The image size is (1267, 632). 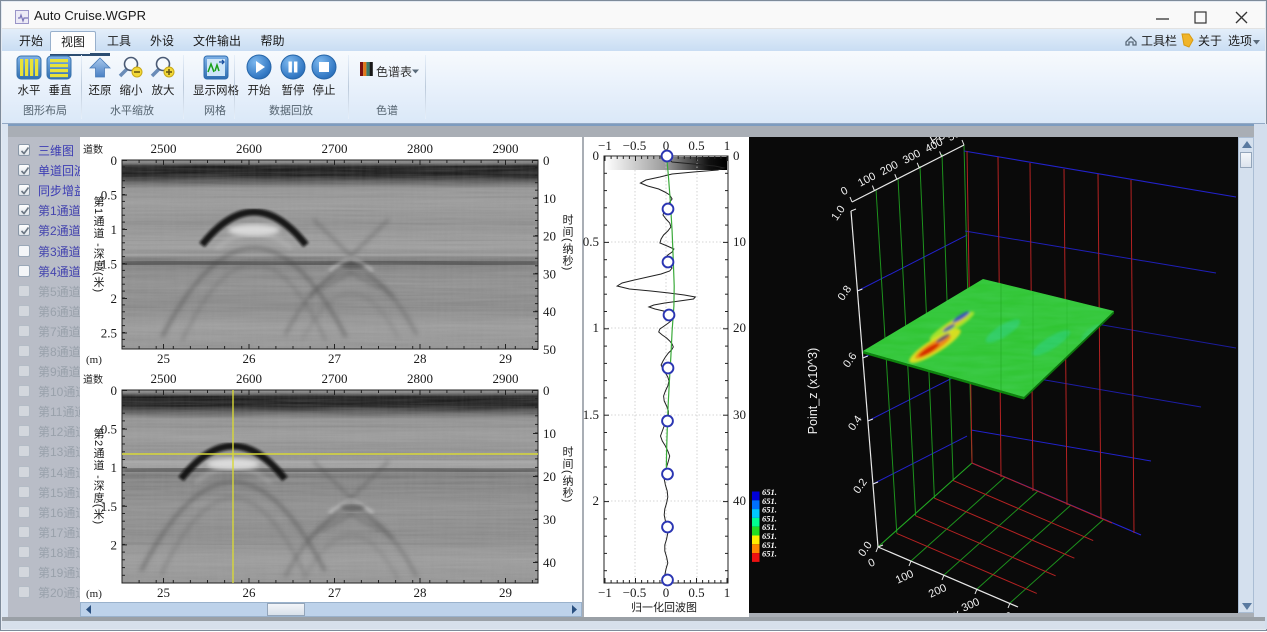 I want to click on svg-text: Point_z (x10^3), so click(x=813, y=391).